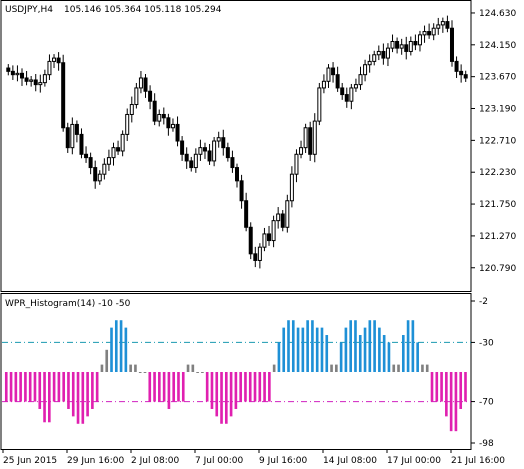  Describe the element at coordinates (30, 461) in the screenshot. I see `time-label: 25 Jun 2015` at that location.